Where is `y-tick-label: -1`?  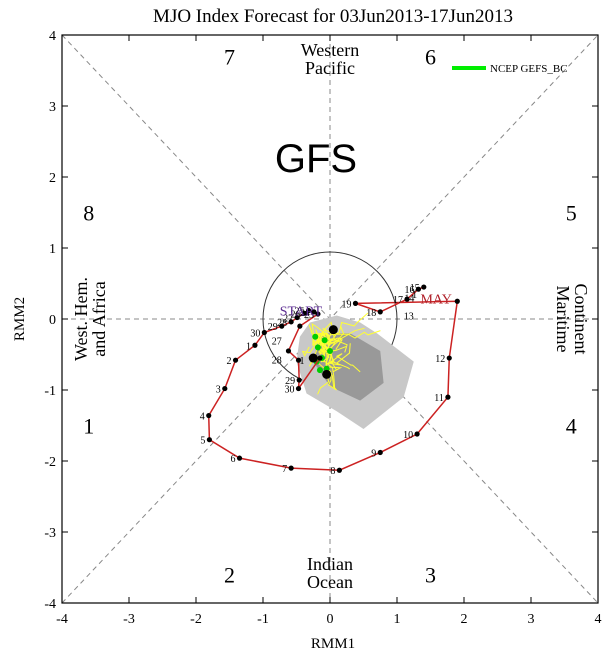 y-tick-label: -1 is located at coordinates (50, 391).